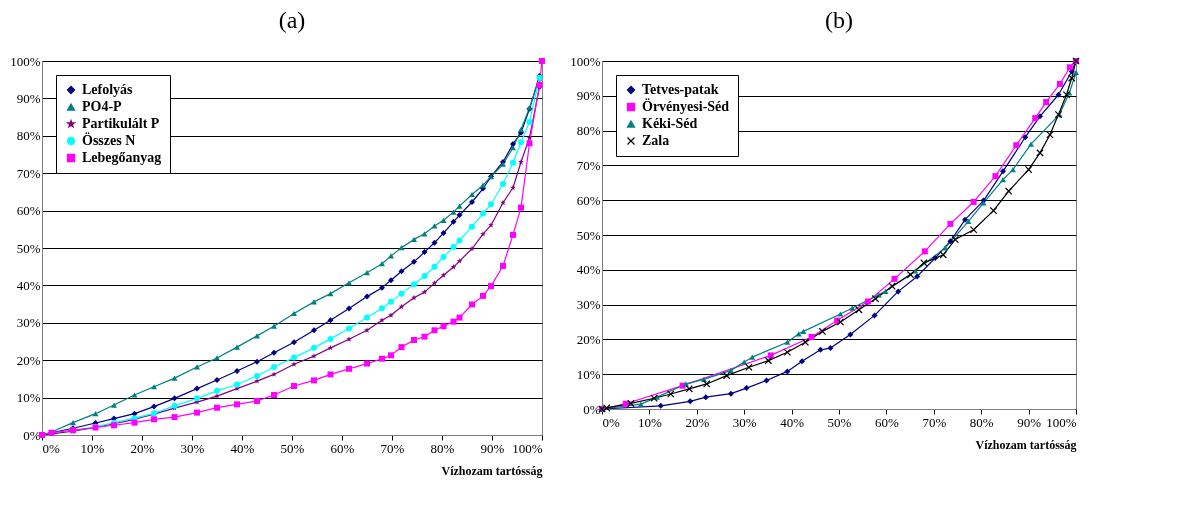  I want to click on legend-label: Összes N, so click(109, 140).